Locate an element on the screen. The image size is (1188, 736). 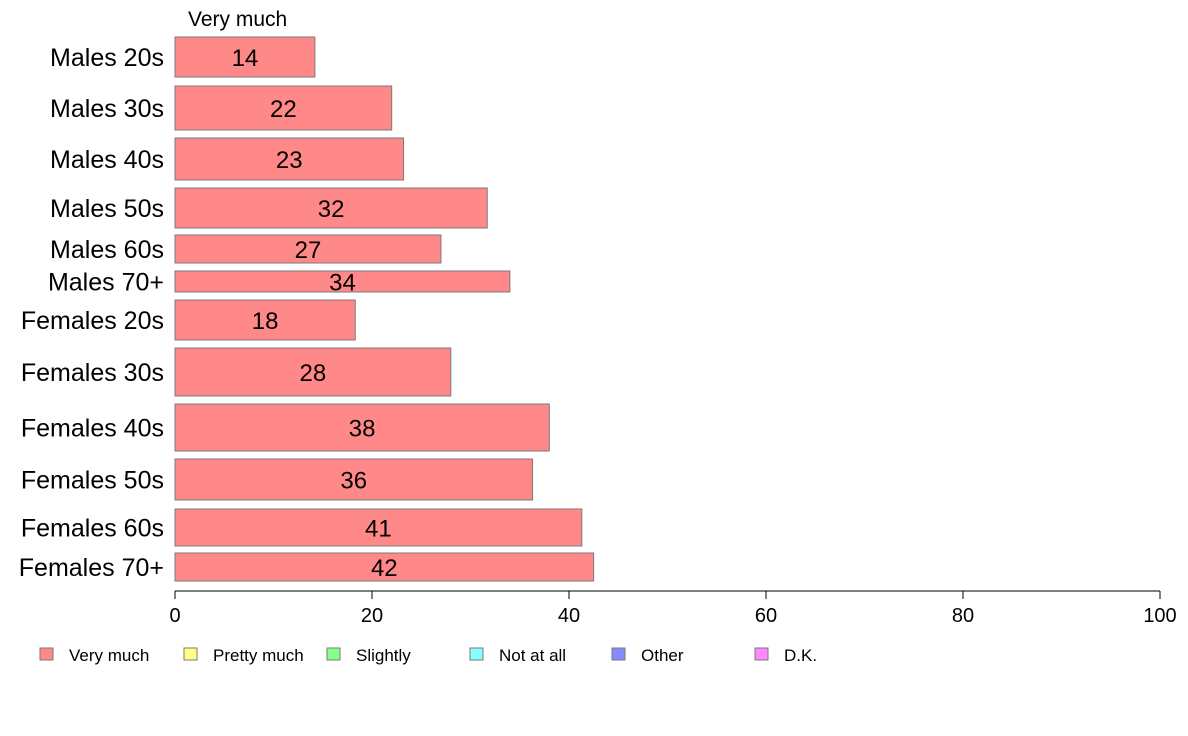
bar-value-label: 18 is located at coordinates (265, 321).